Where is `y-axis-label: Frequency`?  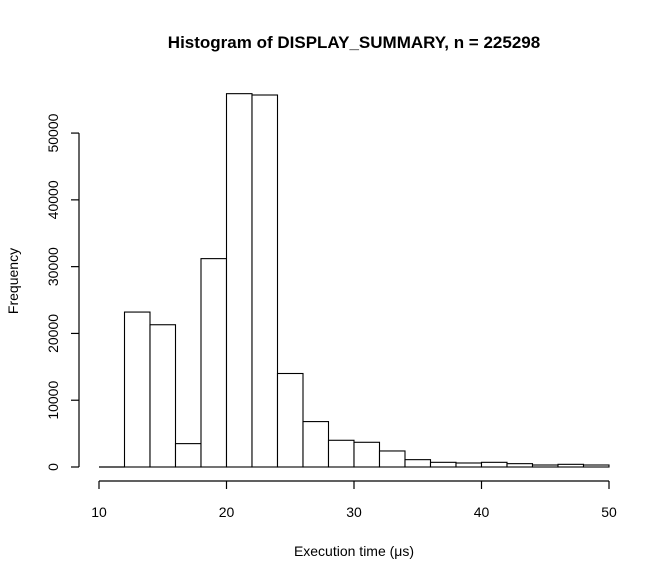
y-axis-label: Frequency is located at coordinates (13, 281).